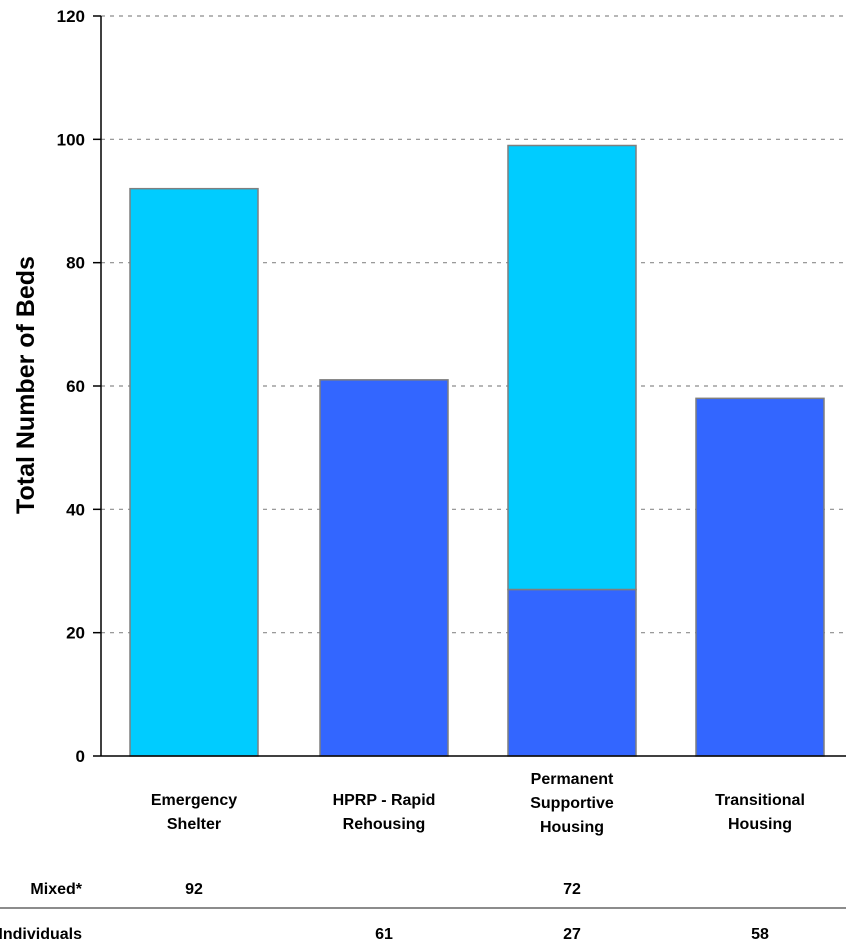  Describe the element at coordinates (194, 472) in the screenshot. I see `bar-mixed--1` at that location.